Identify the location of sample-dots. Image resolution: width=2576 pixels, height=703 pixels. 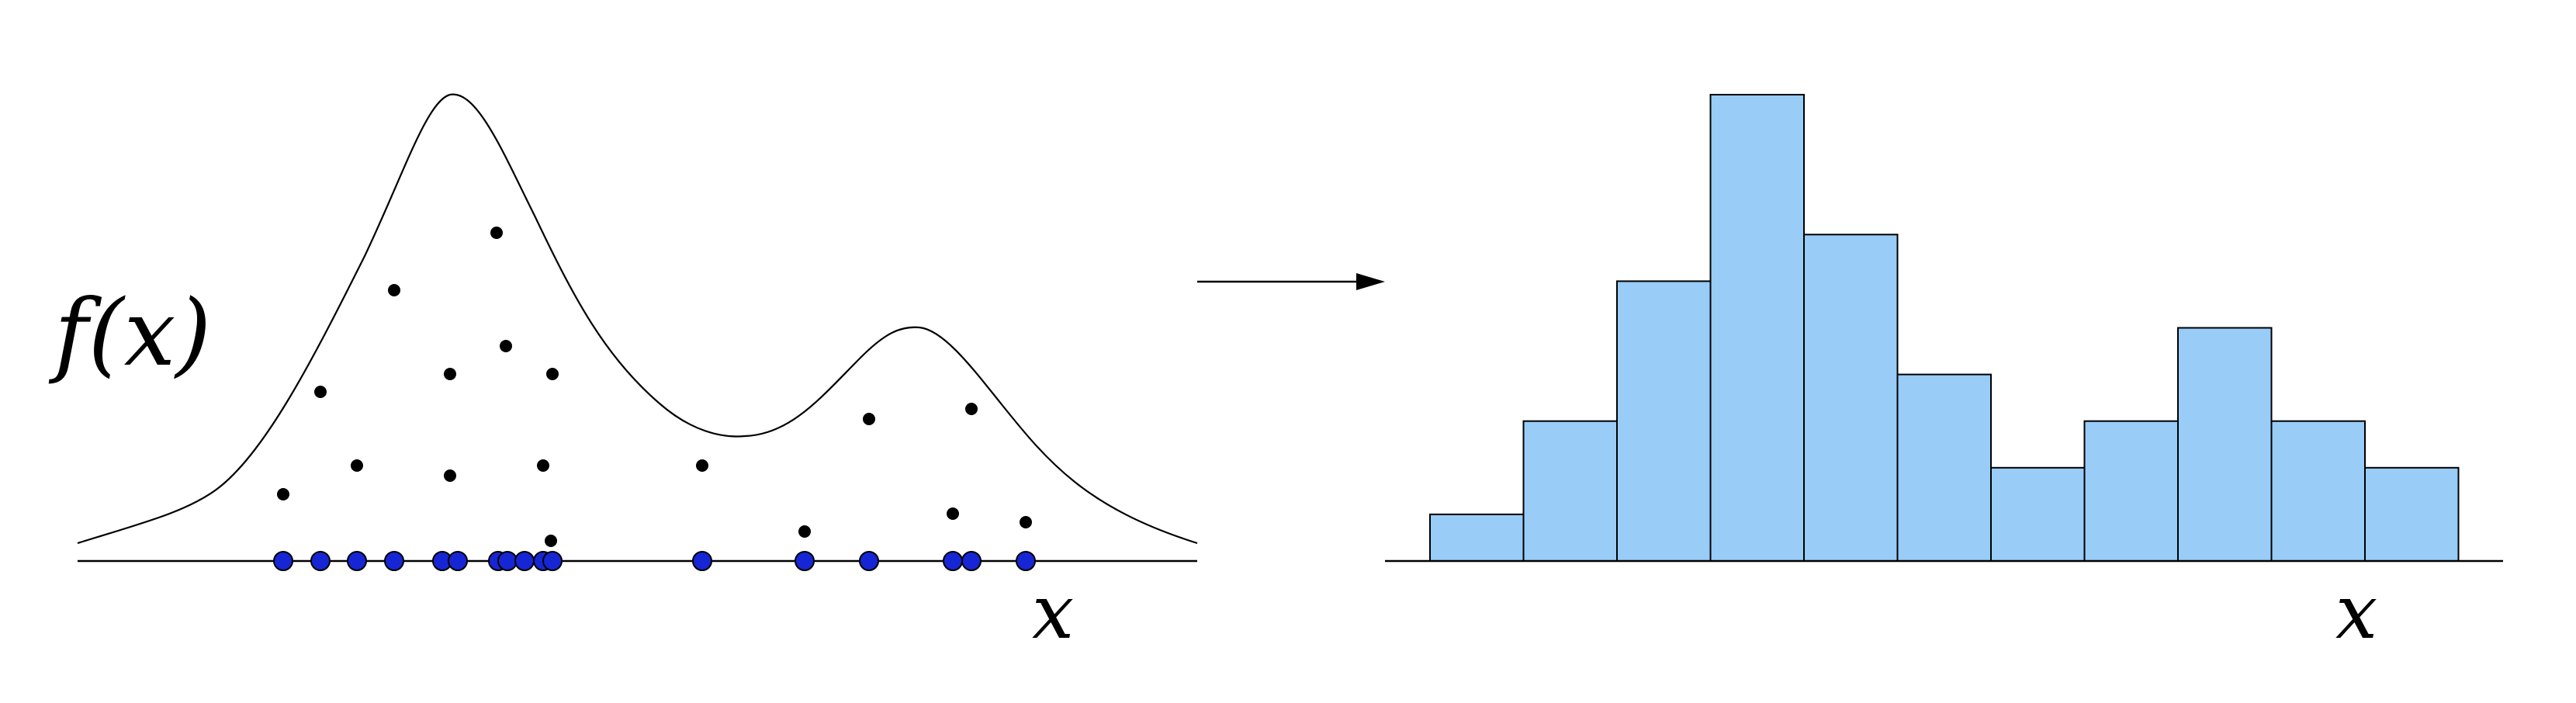
(654, 387).